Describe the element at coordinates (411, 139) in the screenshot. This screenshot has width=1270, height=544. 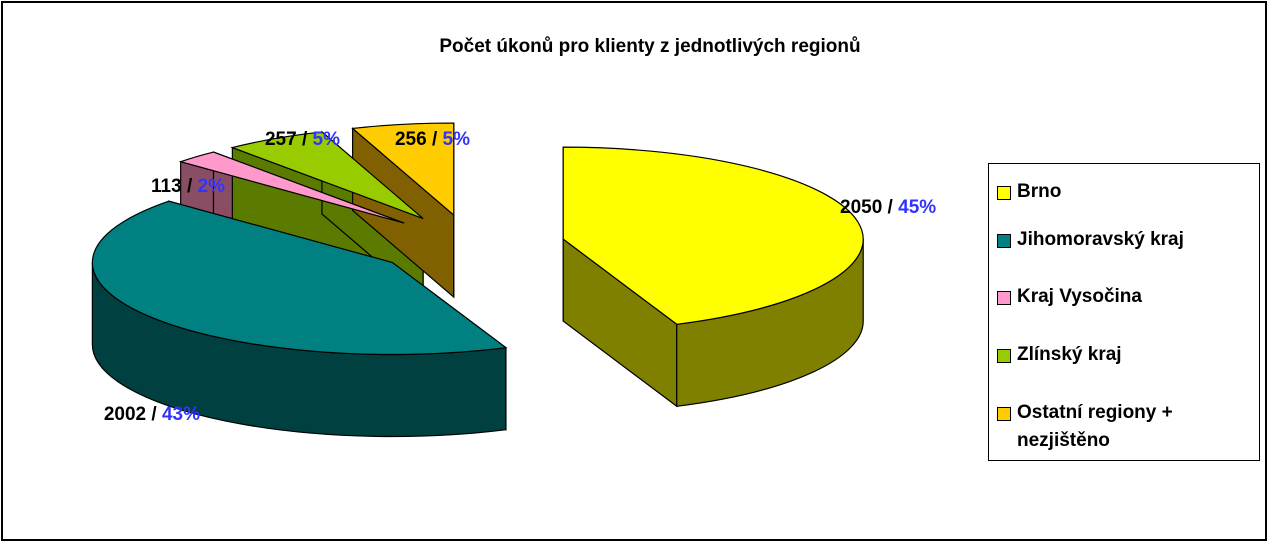
I see `data-label-value: 256` at that location.